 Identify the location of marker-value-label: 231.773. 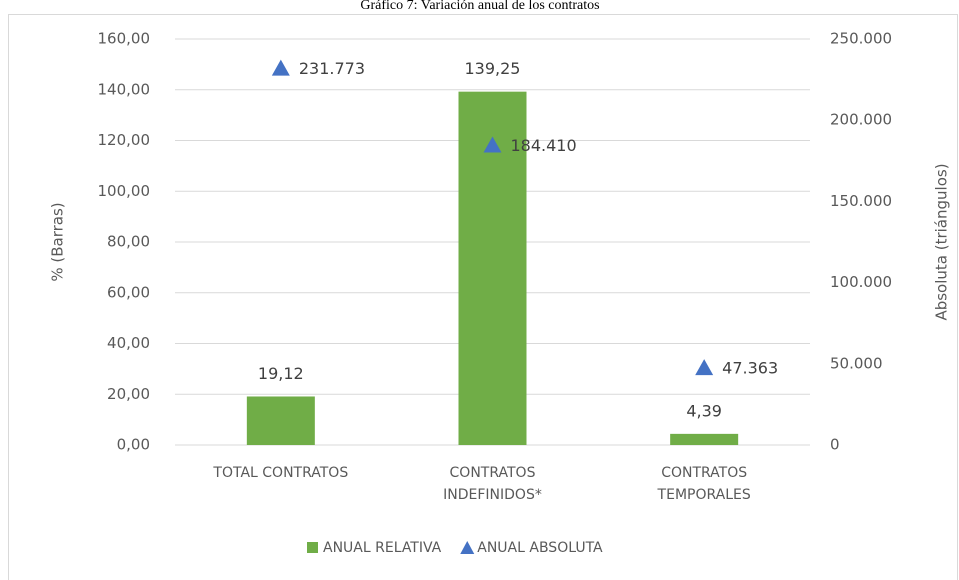
(332, 68).